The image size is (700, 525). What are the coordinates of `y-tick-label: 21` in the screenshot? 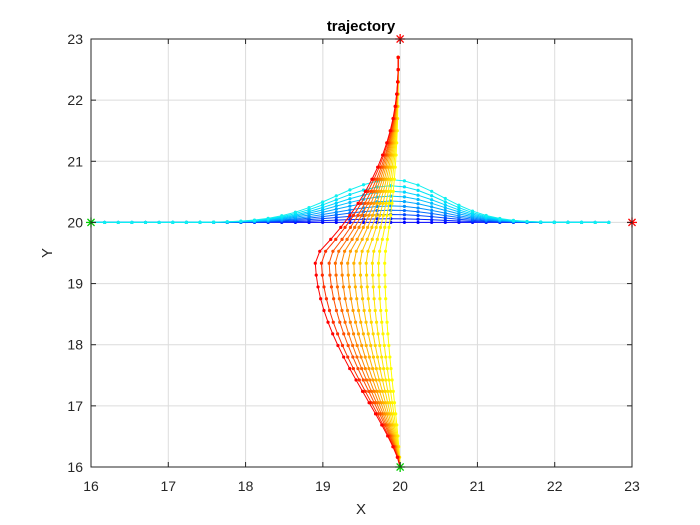 It's located at (75, 161).